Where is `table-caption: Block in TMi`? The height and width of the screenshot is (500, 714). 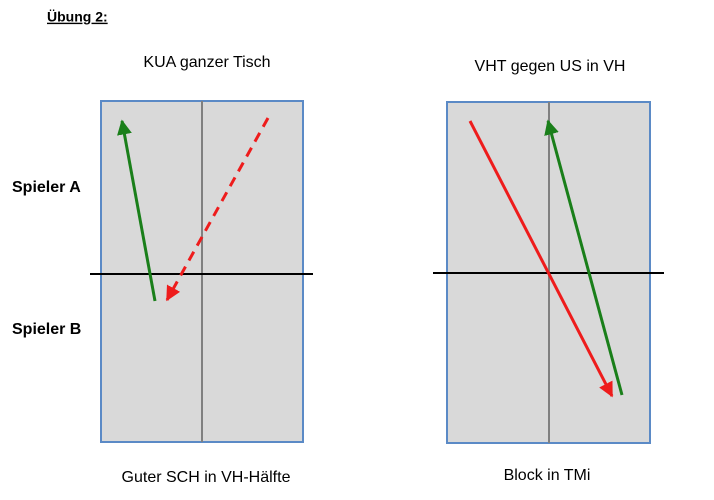
table-caption: Block in TMi is located at coordinates (547, 475).